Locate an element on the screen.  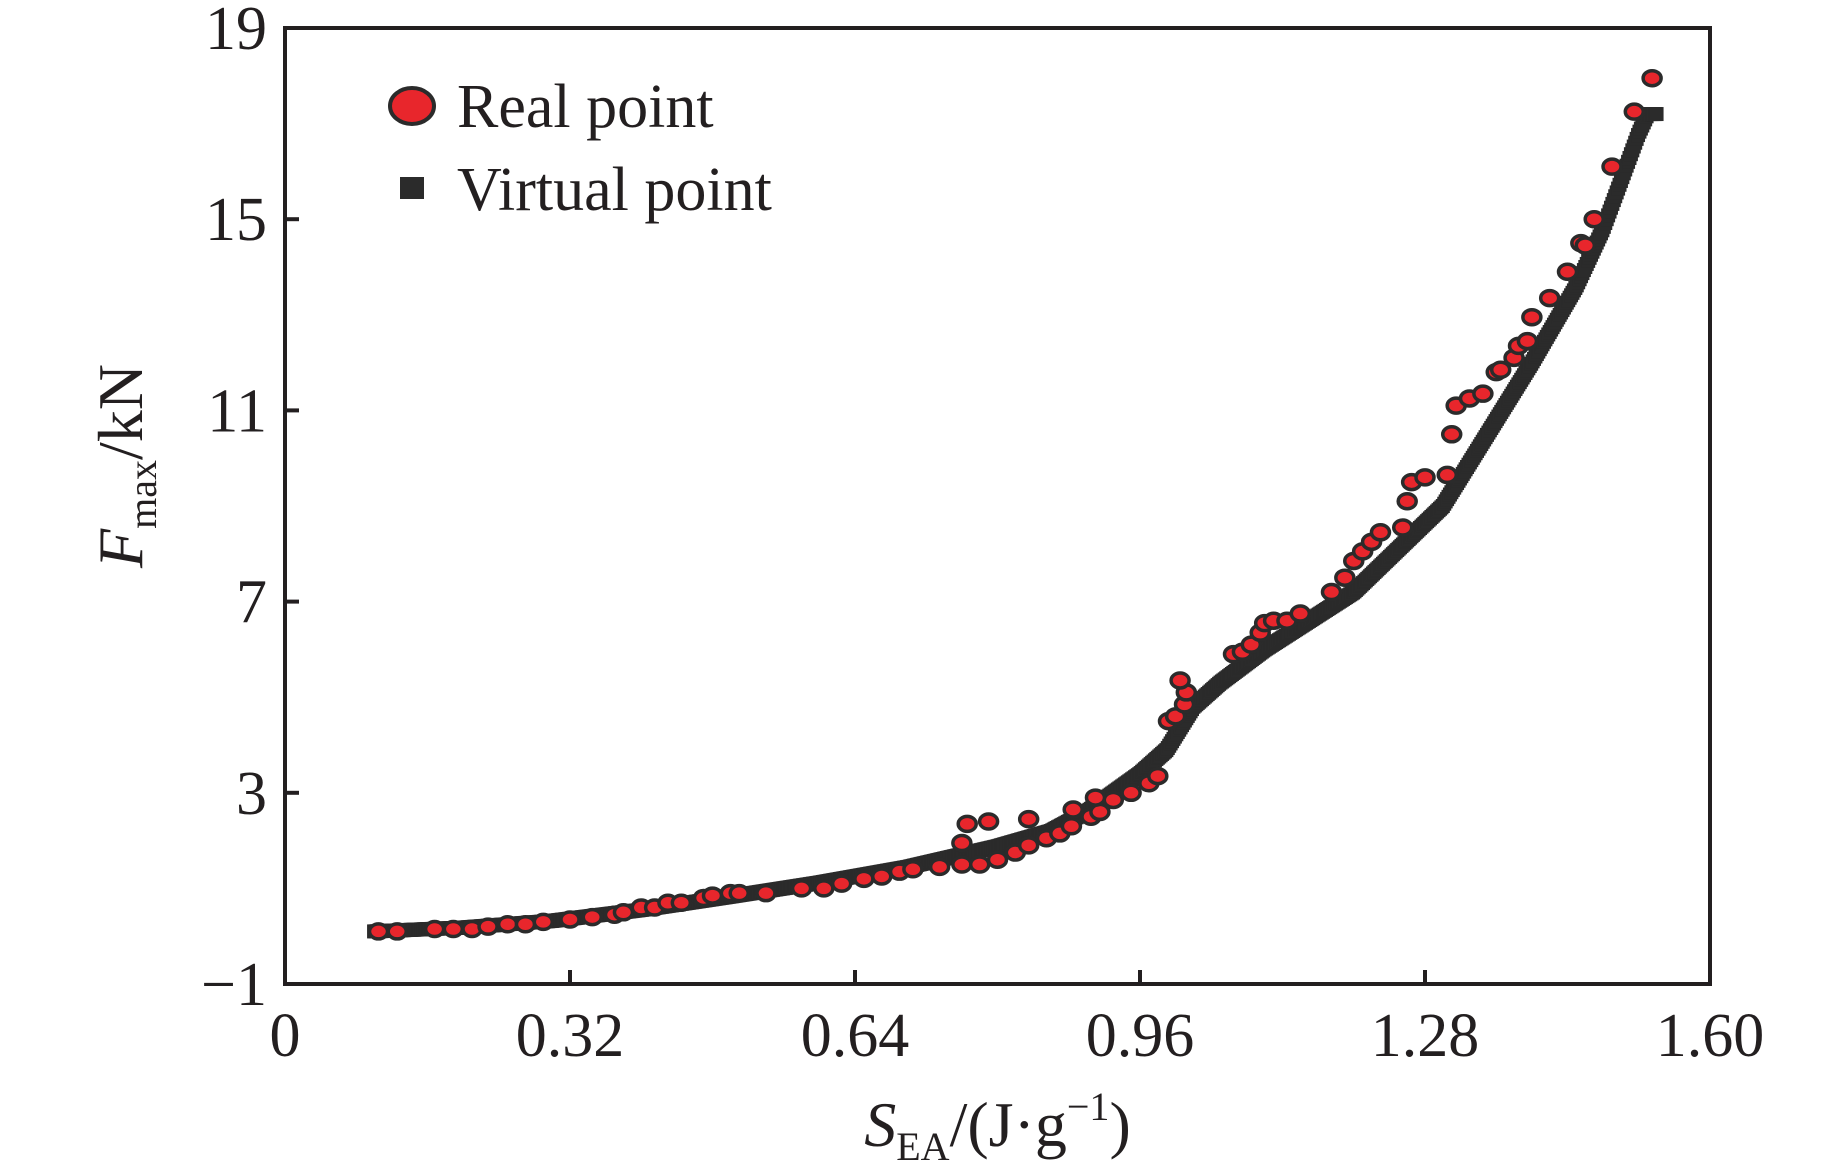
virtual-point is located at coordinates (1656, 114).